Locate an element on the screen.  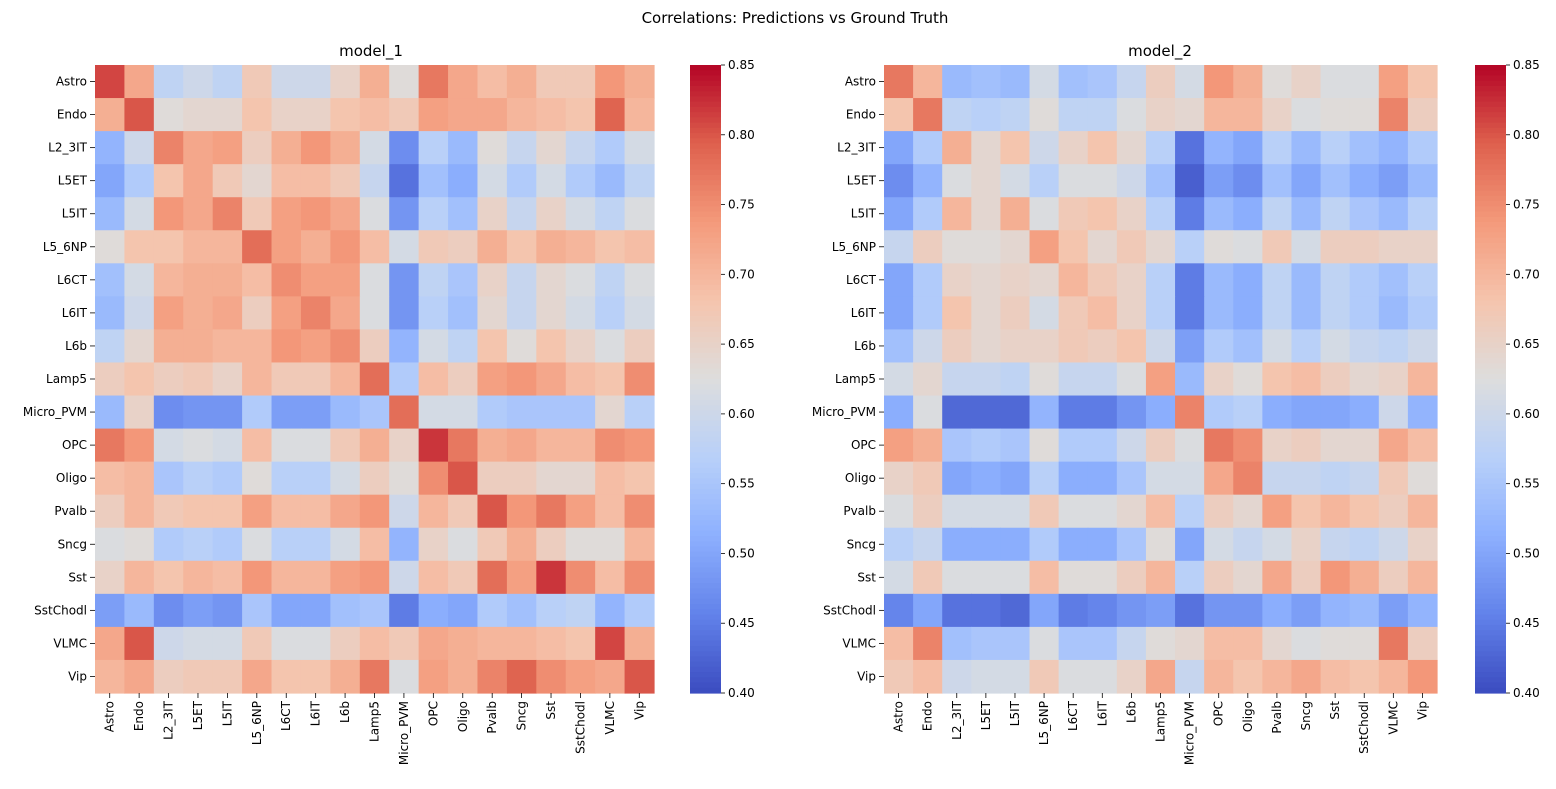
colorbar-tick-label: 0.75 is located at coordinates (741, 205).